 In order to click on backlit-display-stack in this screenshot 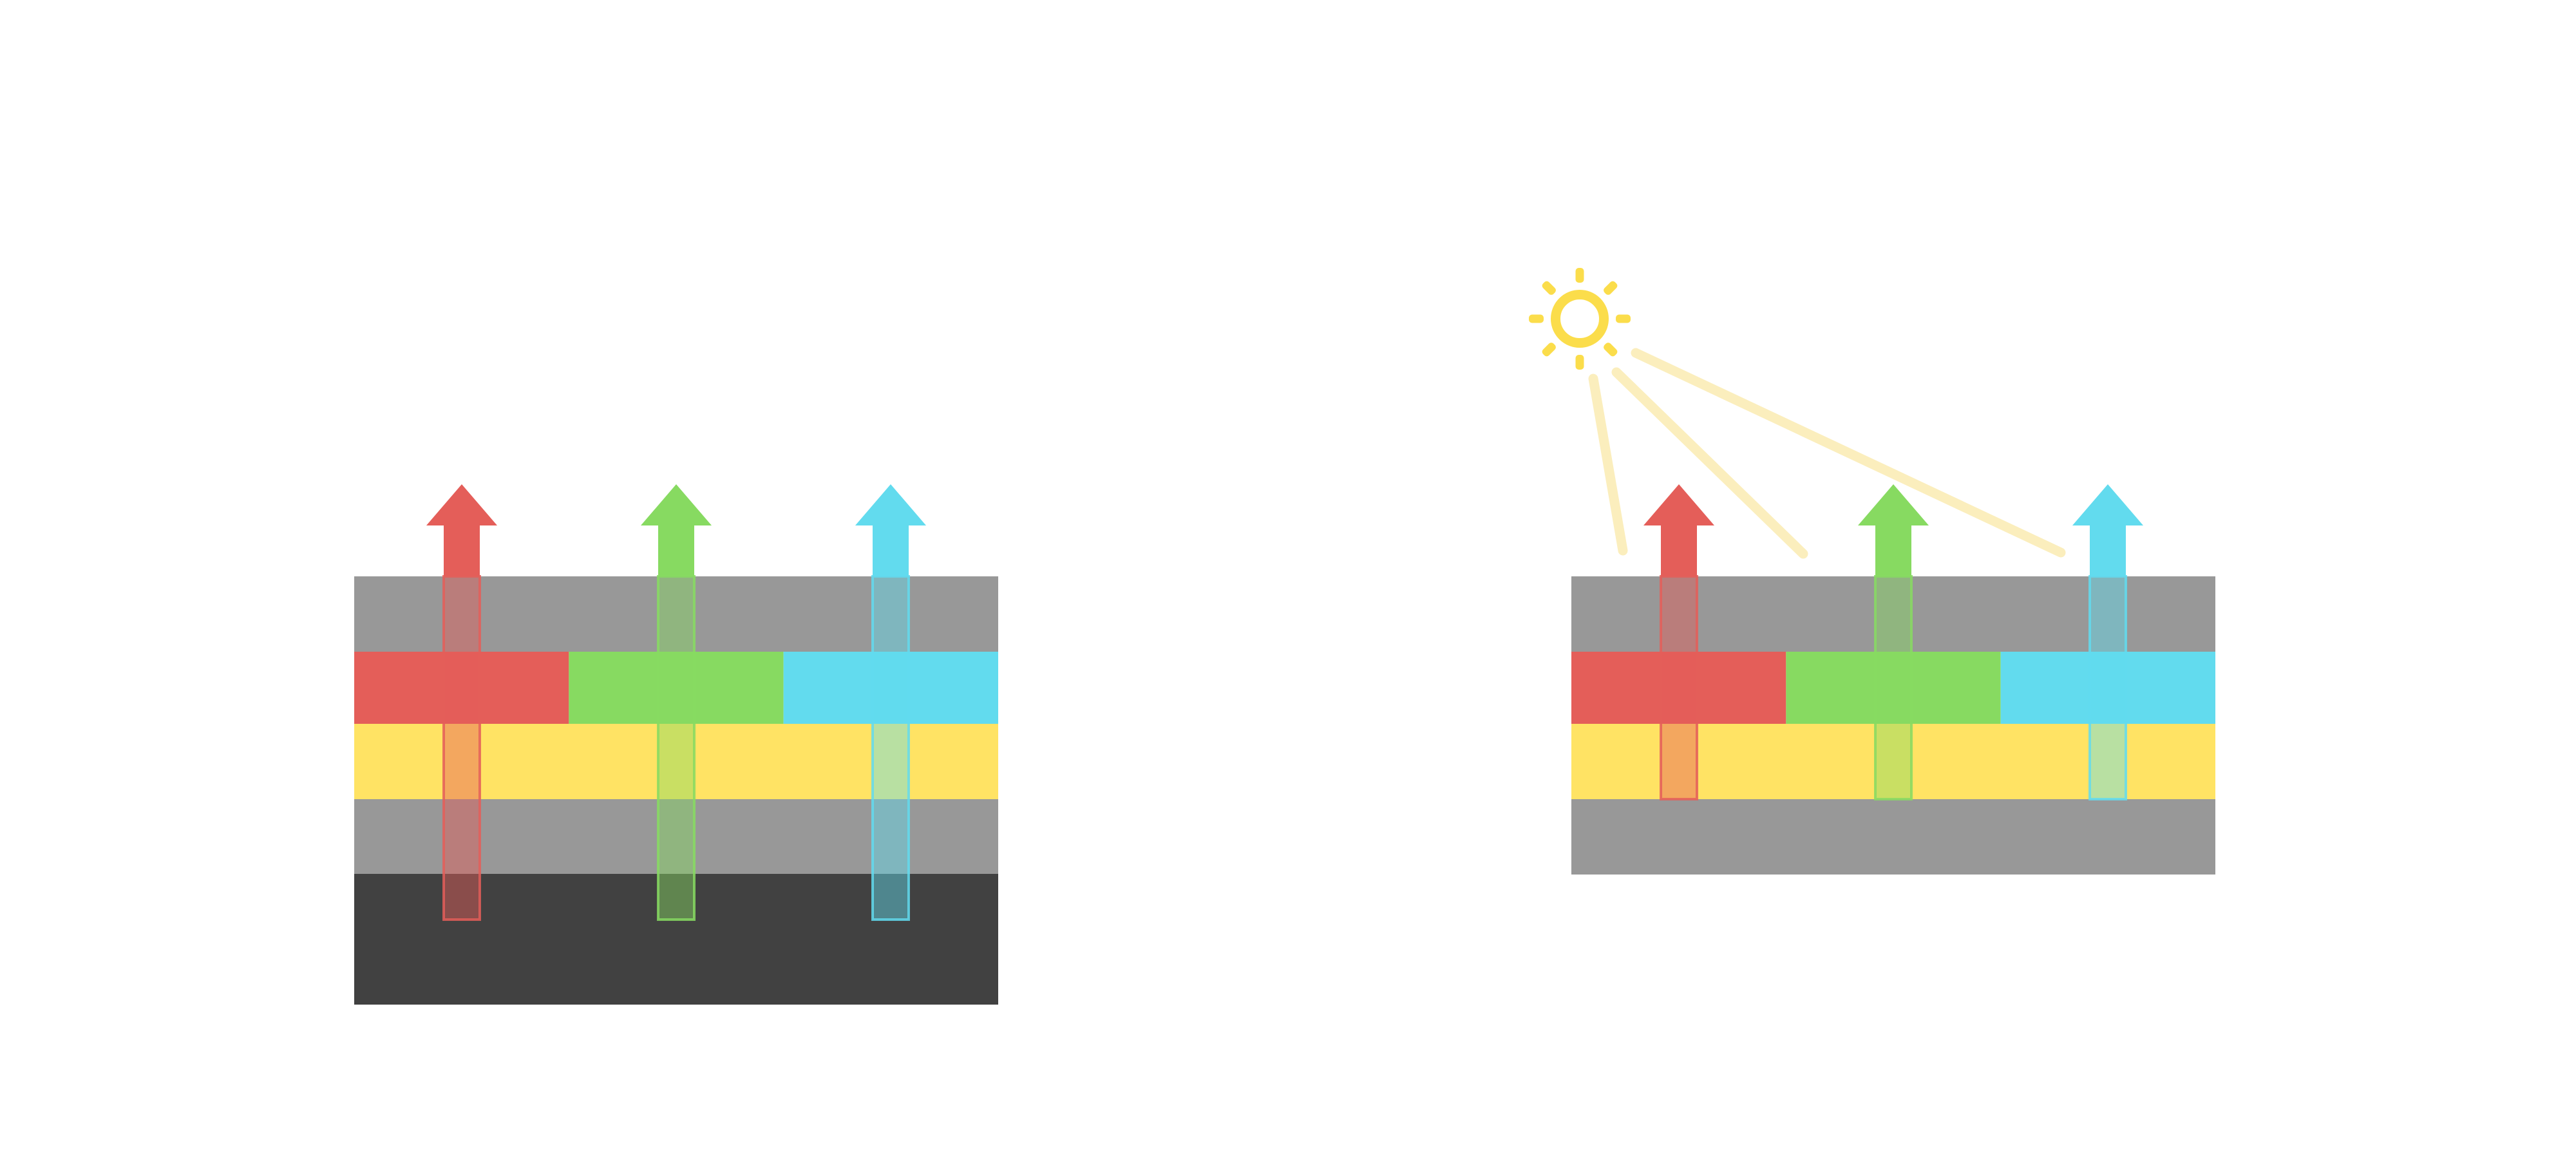, I will do `click(676, 744)`.